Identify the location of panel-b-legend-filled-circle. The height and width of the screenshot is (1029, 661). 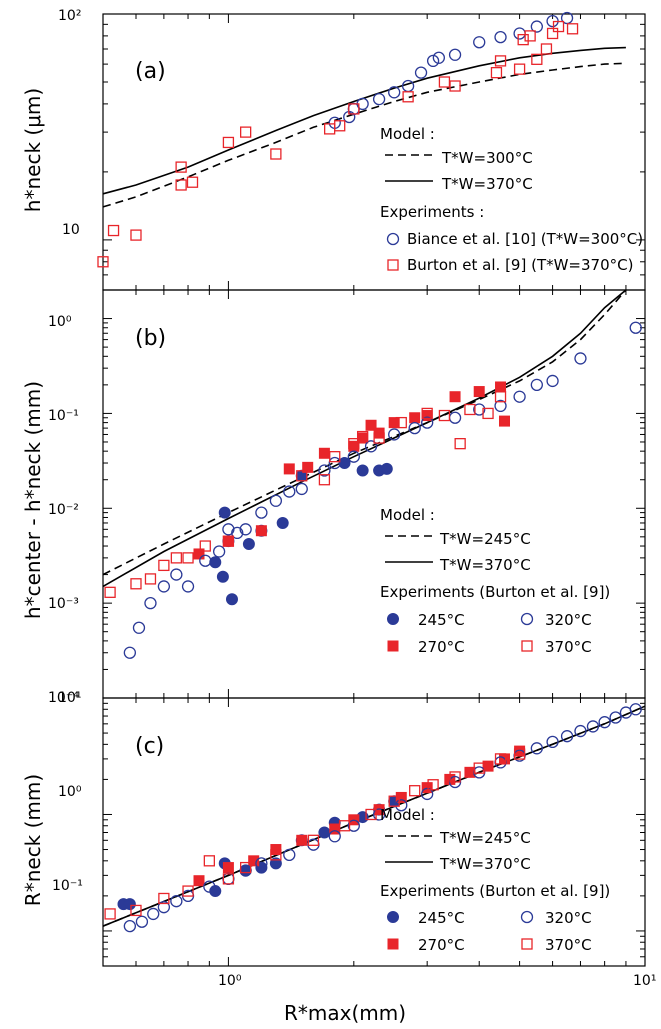
(393, 619).